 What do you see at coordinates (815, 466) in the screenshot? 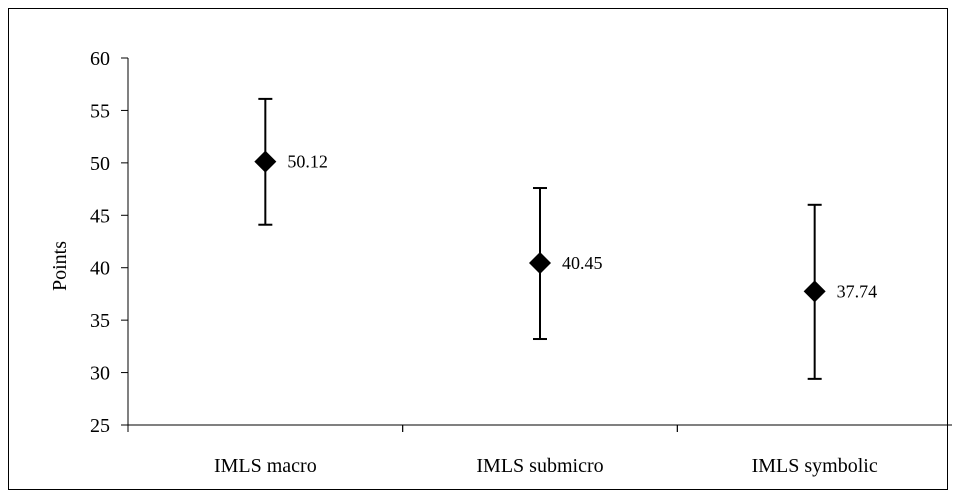
I see `category-label: IMLS symbolic` at bounding box center [815, 466].